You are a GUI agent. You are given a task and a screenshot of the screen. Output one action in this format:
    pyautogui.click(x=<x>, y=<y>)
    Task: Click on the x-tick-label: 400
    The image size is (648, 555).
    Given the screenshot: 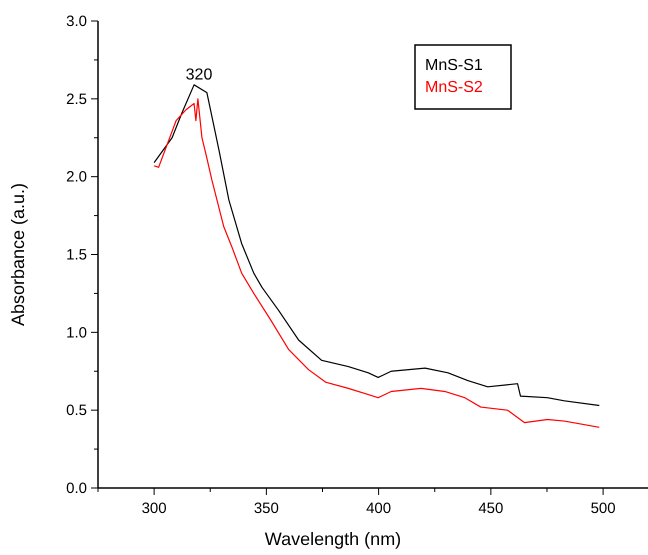 What is the action you would take?
    pyautogui.click(x=379, y=508)
    